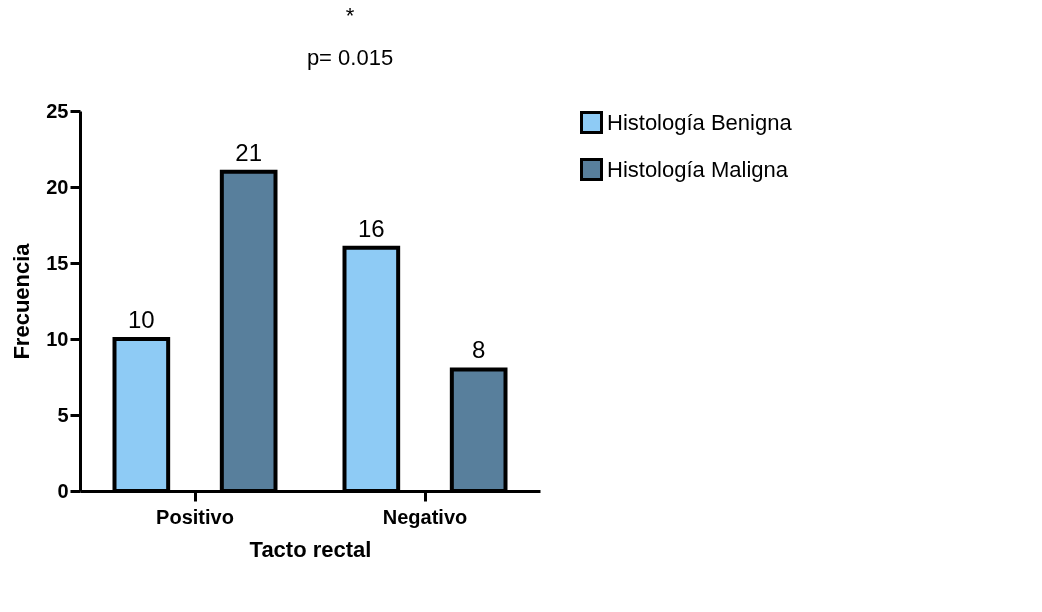  Describe the element at coordinates (700, 122) in the screenshot. I see `legend-label: Histología Benigna` at that location.